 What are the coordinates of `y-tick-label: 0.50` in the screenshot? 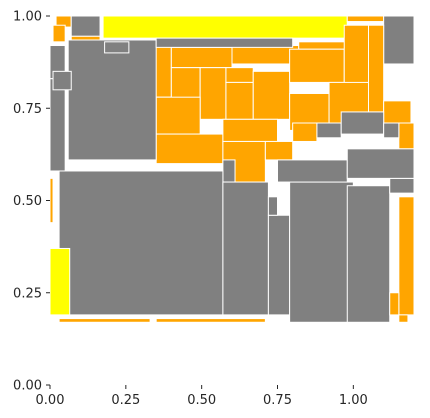 It's located at (27, 201).